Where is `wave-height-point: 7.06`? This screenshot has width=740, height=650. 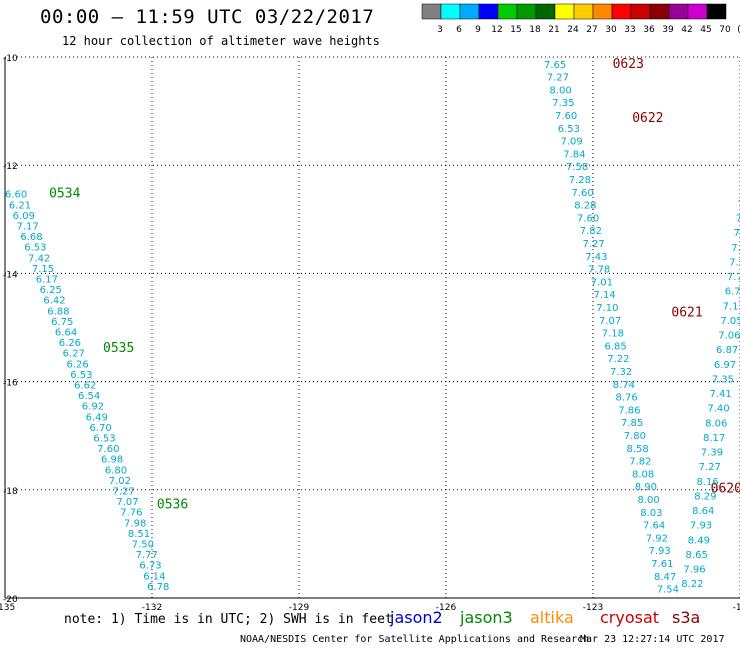
wave-height-point: 7.06 is located at coordinates (729, 336).